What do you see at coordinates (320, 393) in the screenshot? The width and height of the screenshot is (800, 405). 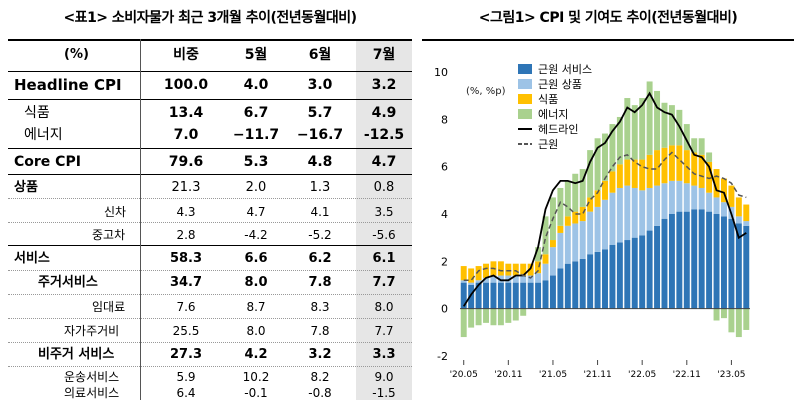 I see `row-value: -0.8` at bounding box center [320, 393].